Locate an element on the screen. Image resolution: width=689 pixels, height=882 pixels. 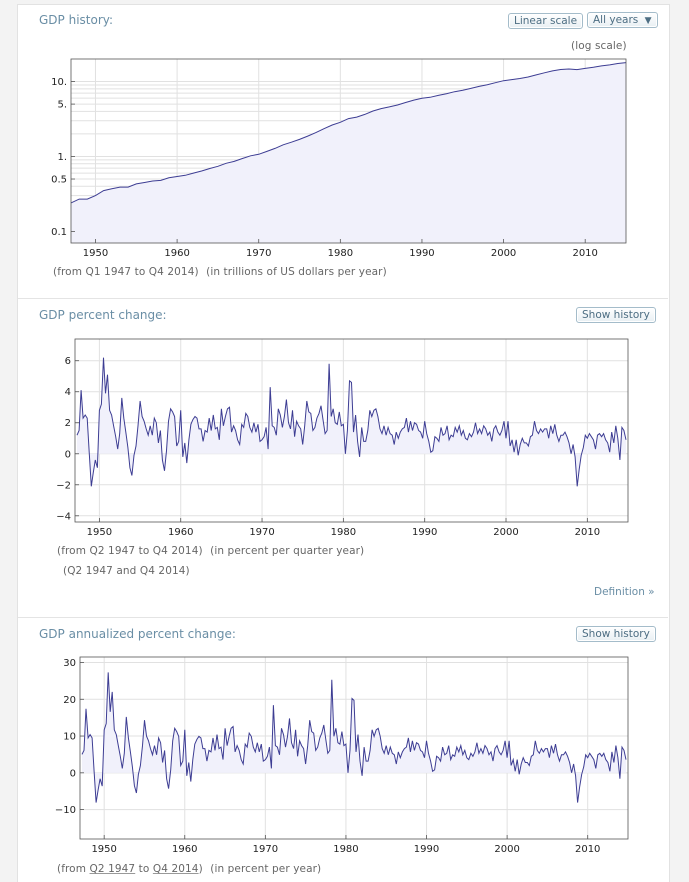
y-tick-label: 30 is located at coordinates (69, 663).